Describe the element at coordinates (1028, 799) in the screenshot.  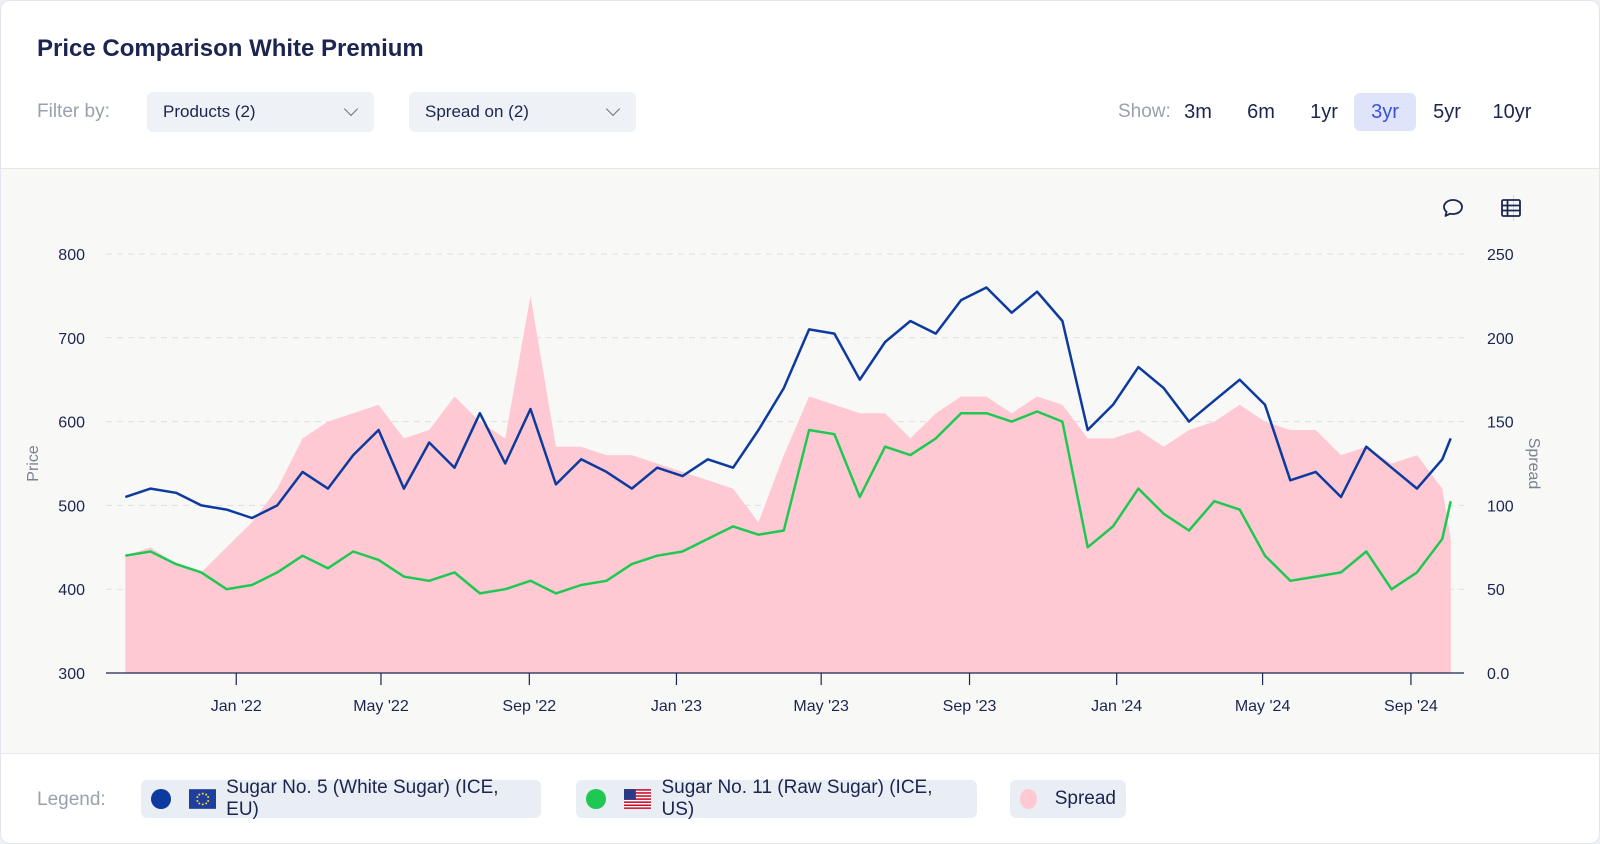
I see `legend-dot-spread` at that location.